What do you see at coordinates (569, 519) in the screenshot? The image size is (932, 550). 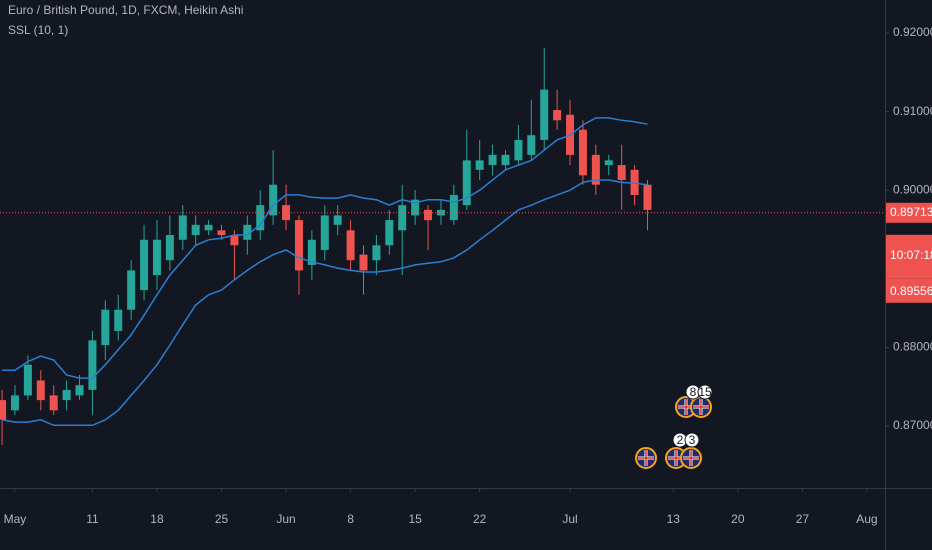 I see `x-tick-label: Jul` at bounding box center [569, 519].